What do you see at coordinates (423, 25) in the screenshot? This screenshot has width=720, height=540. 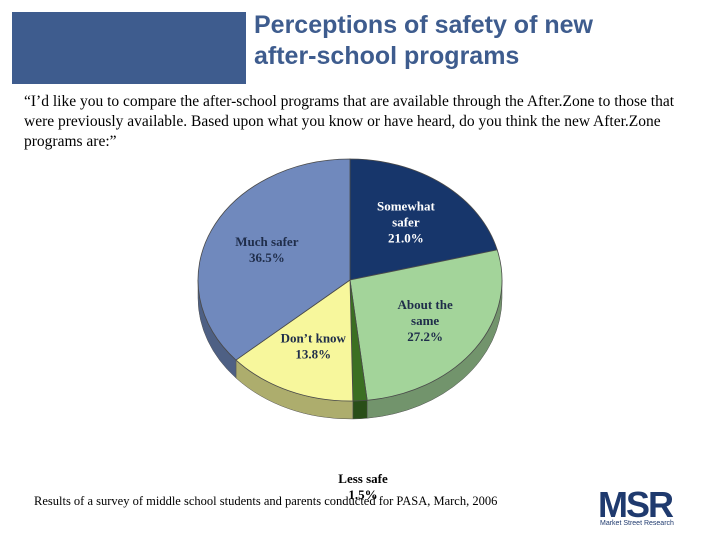 I see `title-line-1: Perceptions of safety of new` at bounding box center [423, 25].